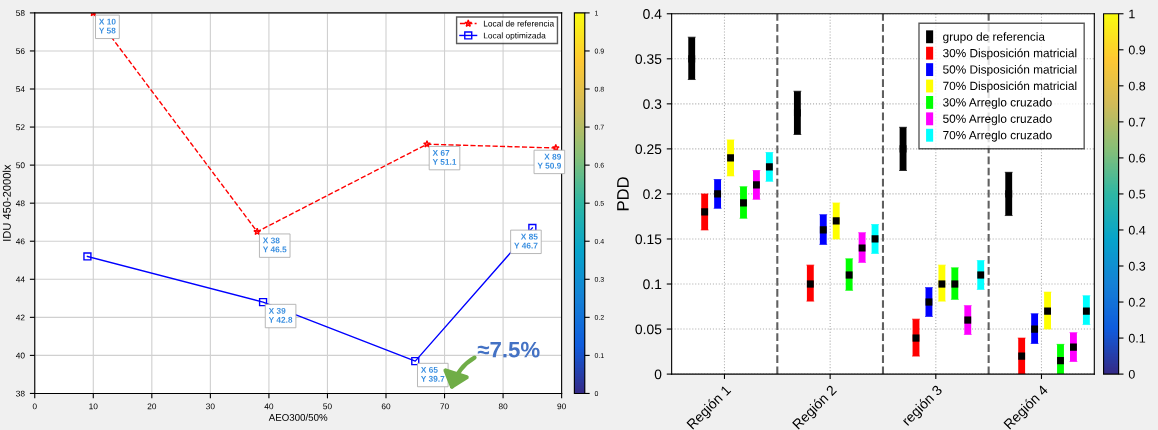 The height and width of the screenshot is (430, 1158). I want to click on color-bar-label: 0.4, so click(1137, 230).